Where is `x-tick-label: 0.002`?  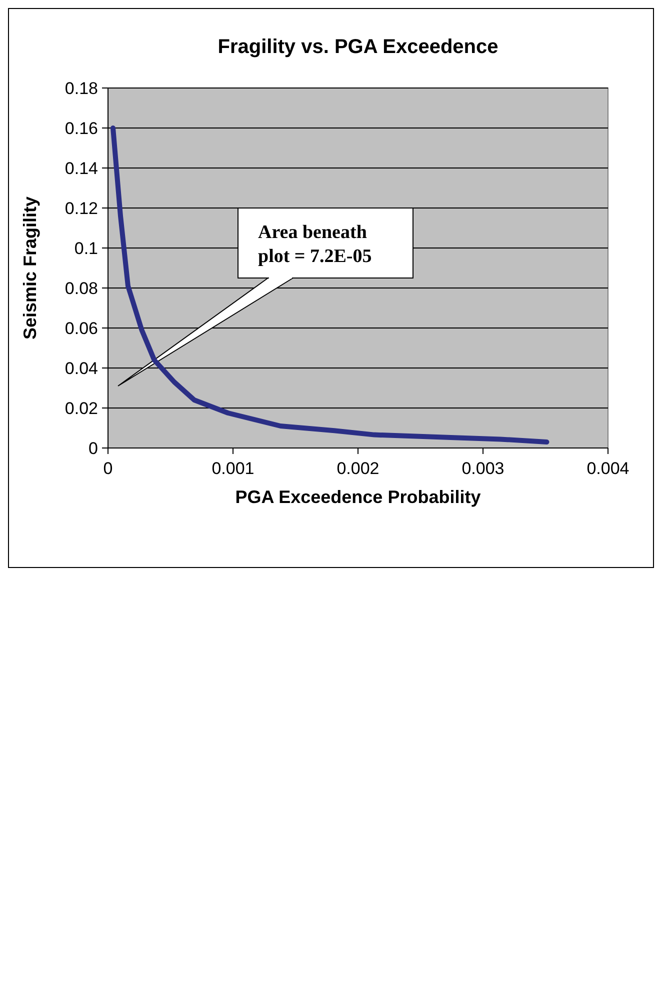
x-tick-label: 0.002 is located at coordinates (358, 468).